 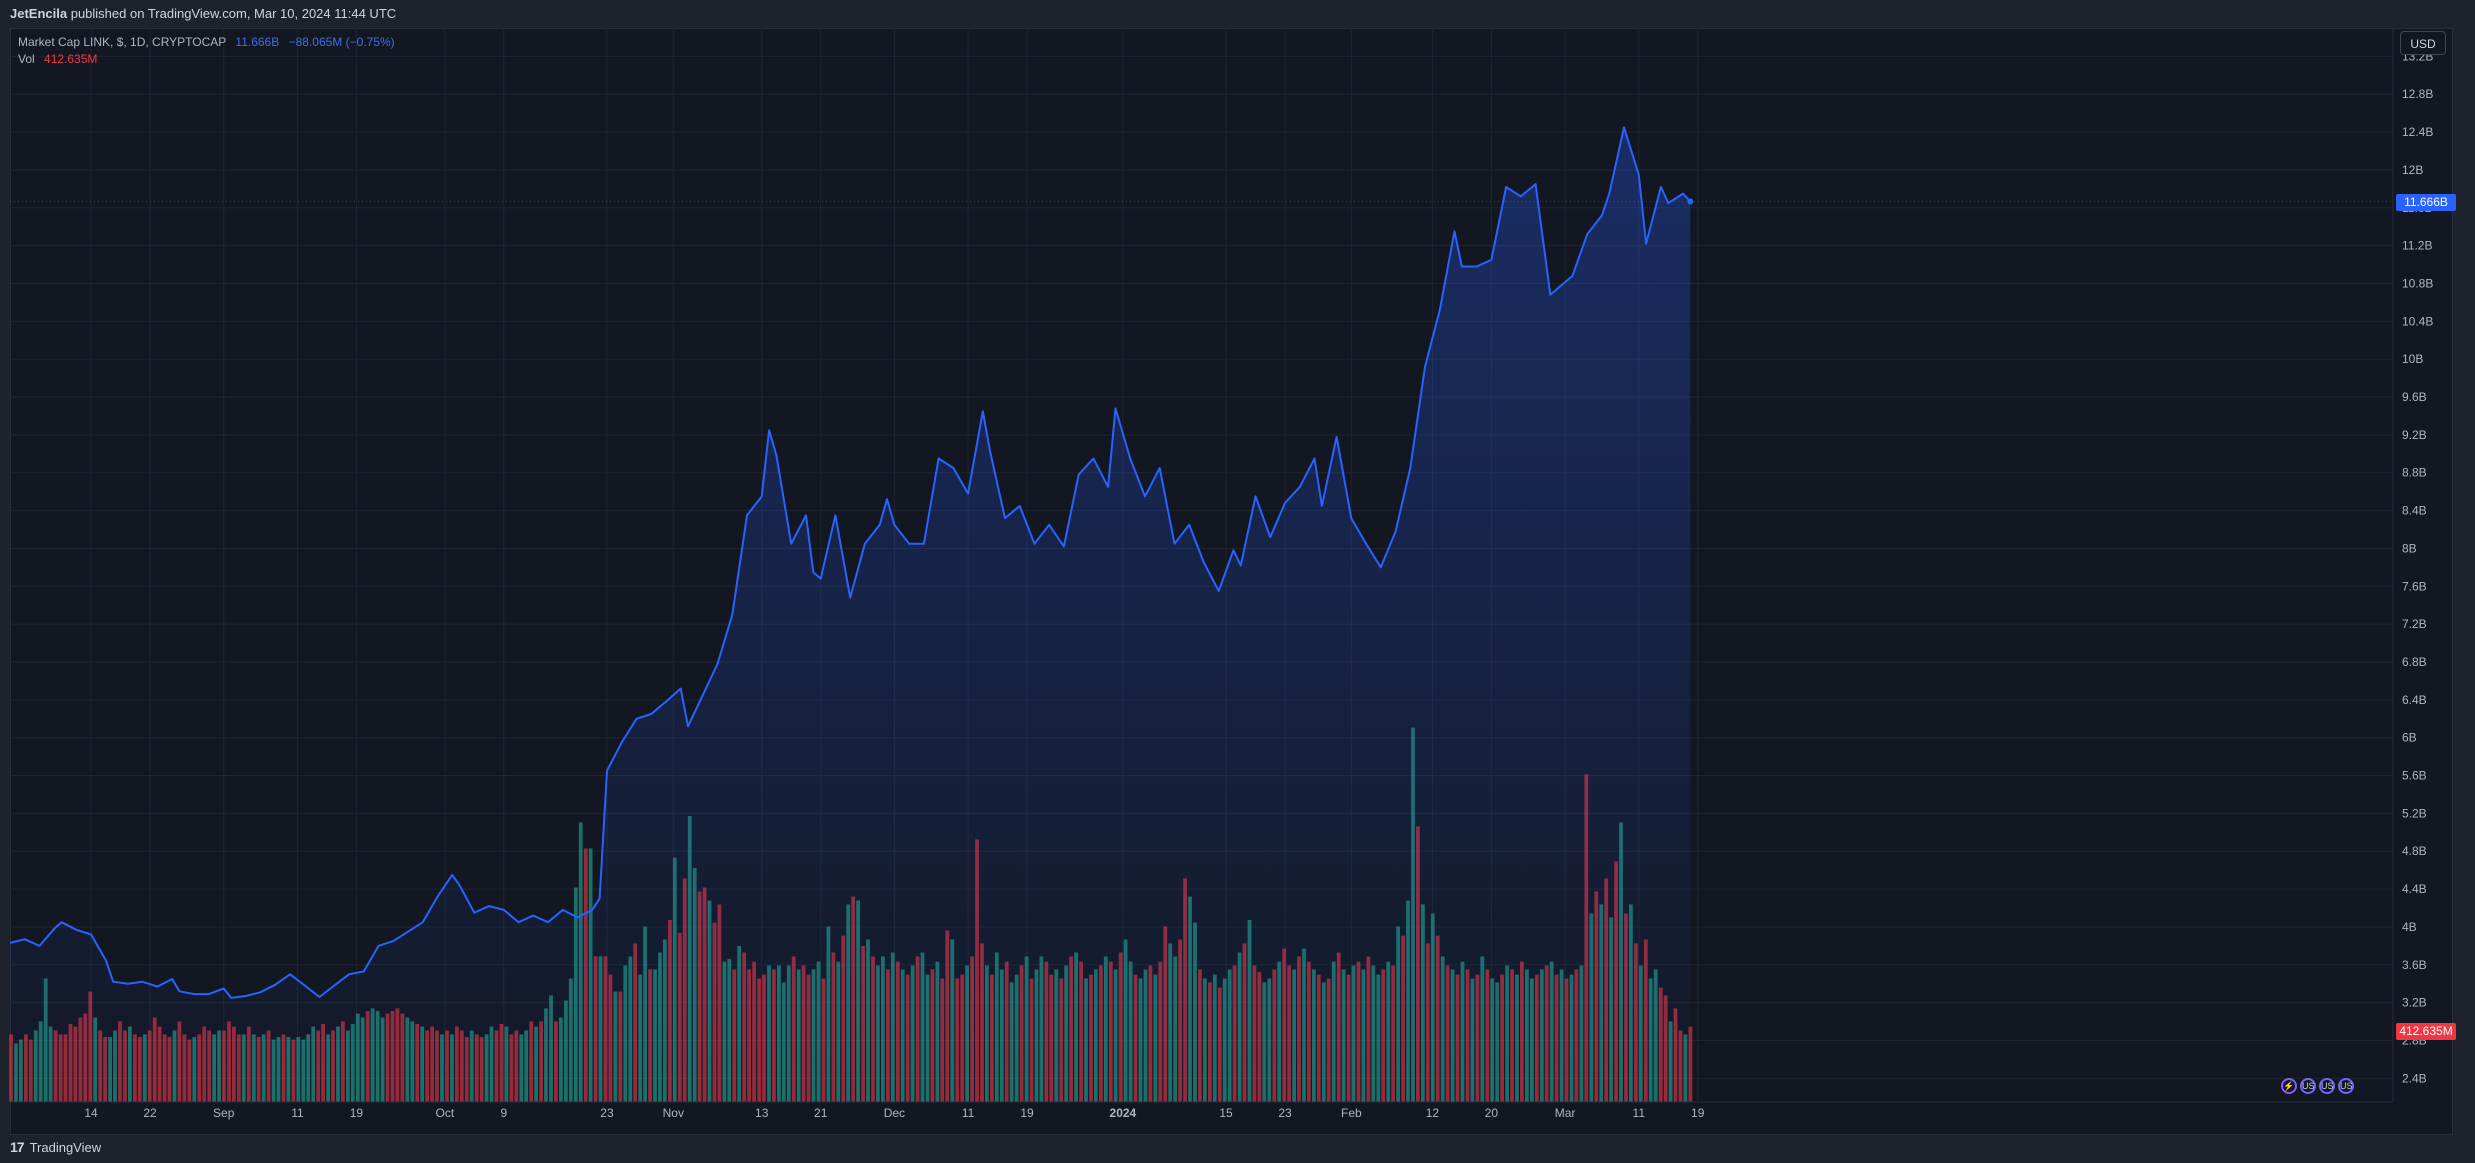 I want to click on time-tick-label: 22, so click(x=150, y=1113).